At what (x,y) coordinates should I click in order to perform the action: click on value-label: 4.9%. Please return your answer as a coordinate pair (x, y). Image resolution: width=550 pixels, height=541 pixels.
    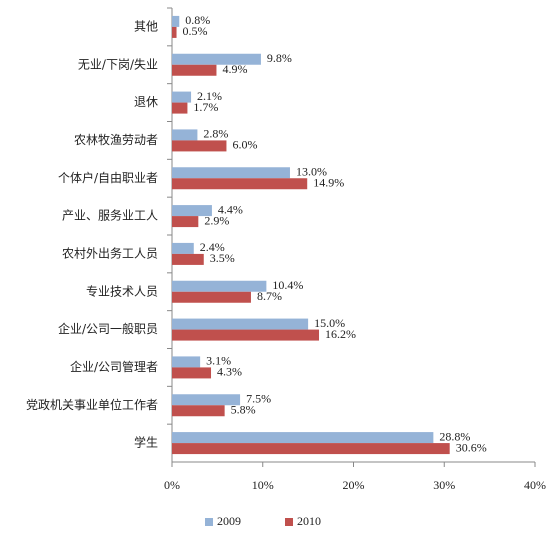
    Looking at the image, I should click on (234, 69).